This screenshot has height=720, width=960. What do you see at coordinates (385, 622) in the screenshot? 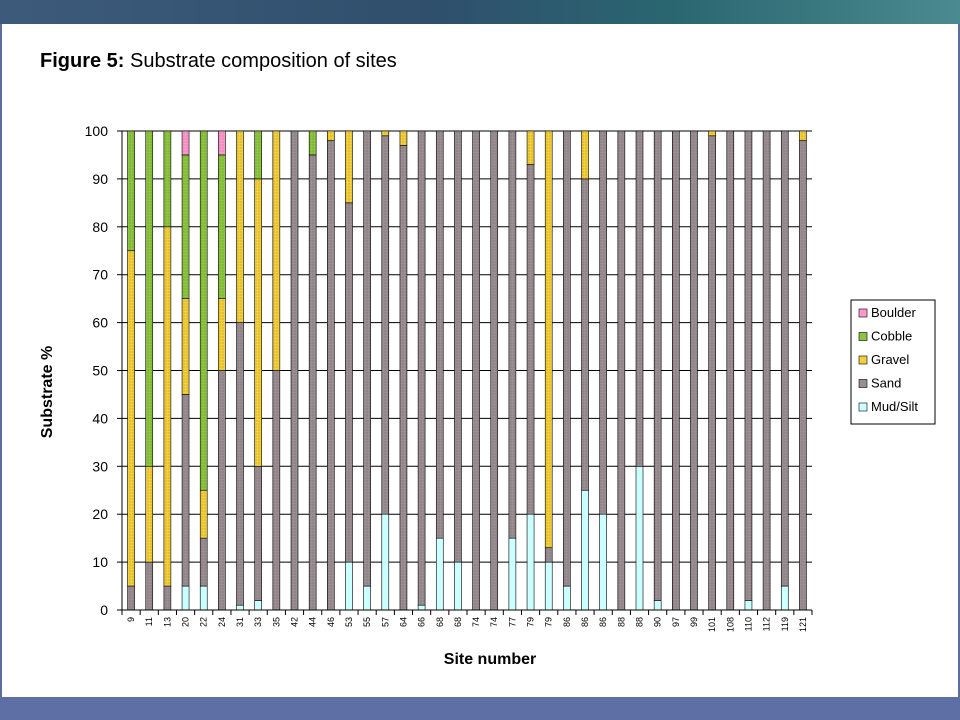
I see `x-tick-label: 57` at bounding box center [385, 622].